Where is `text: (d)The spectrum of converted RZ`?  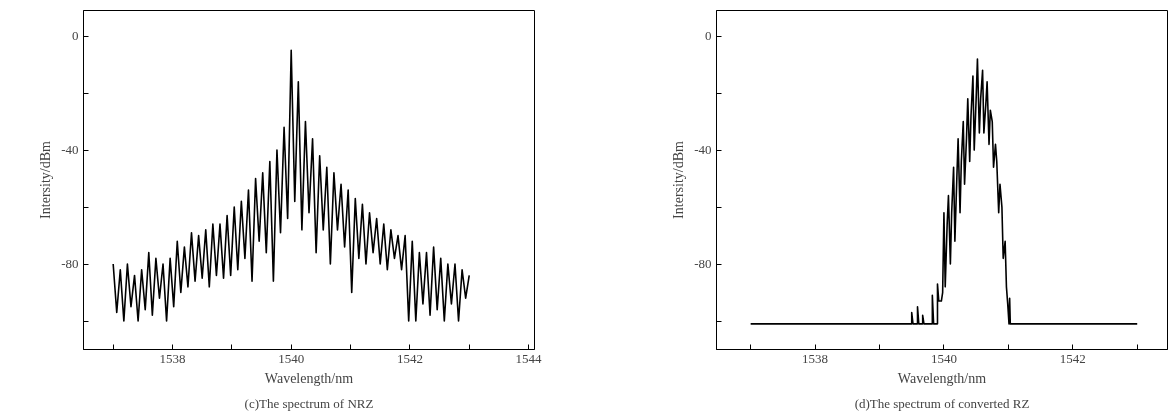 text: (d)The spectrum of converted RZ is located at coordinates (942, 403).